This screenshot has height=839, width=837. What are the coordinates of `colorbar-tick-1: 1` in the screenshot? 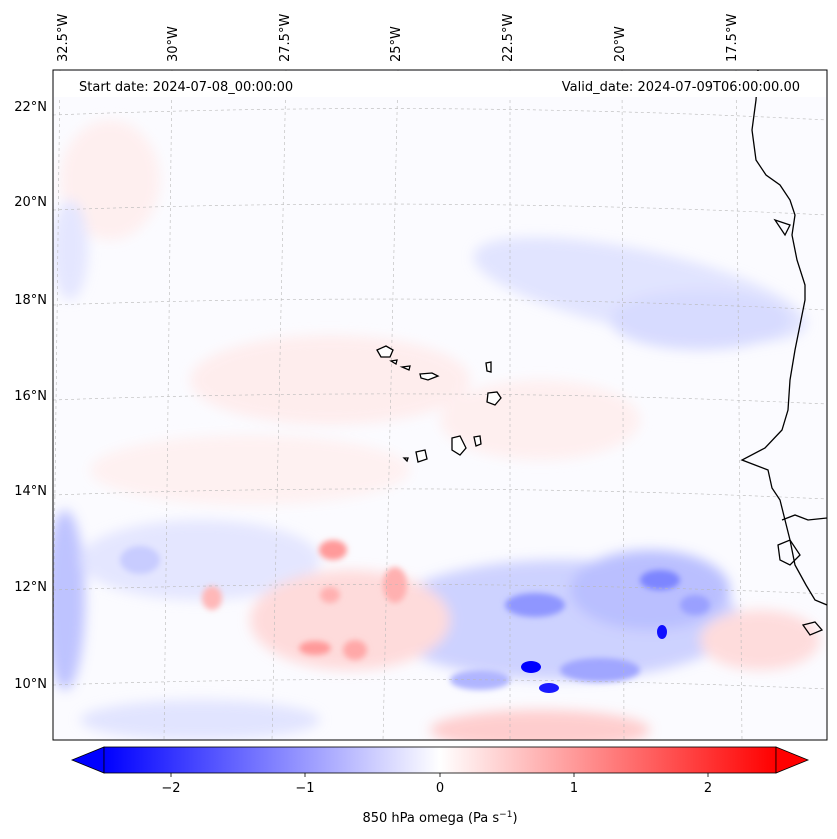 It's located at (574, 788).